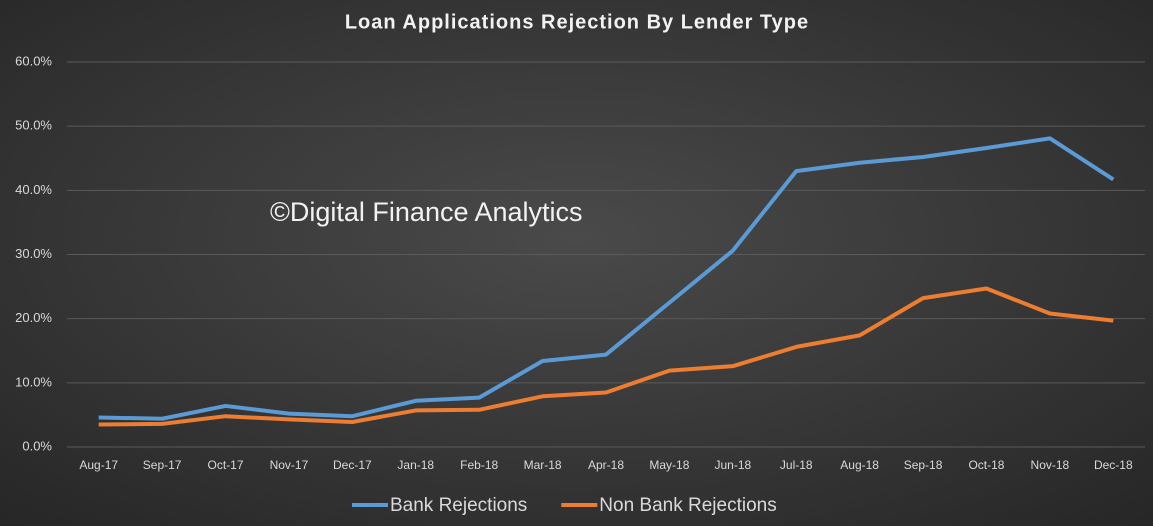 This screenshot has height=526, width=1153. What do you see at coordinates (289, 465) in the screenshot?
I see `x-tick-label: Nov-17` at bounding box center [289, 465].